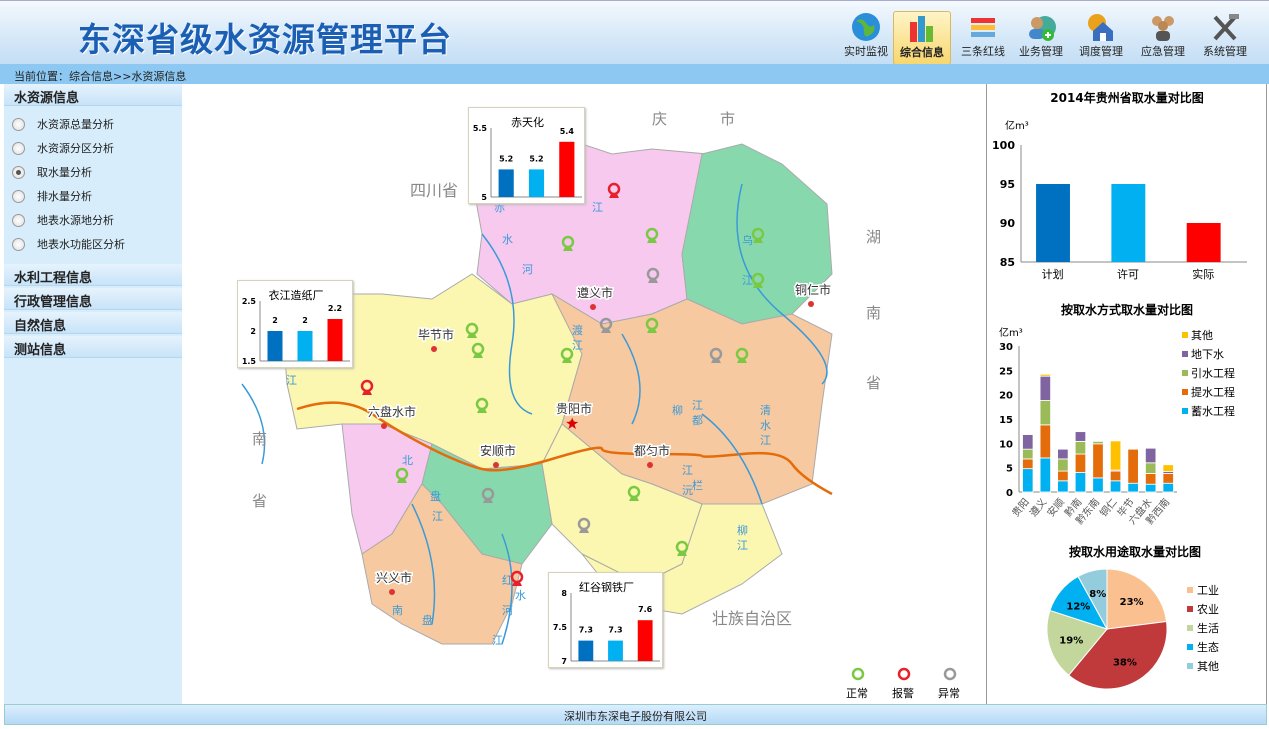 This screenshot has width=1269, height=729. I want to click on nav-gear-house: 调度管理, so click(1101, 38).